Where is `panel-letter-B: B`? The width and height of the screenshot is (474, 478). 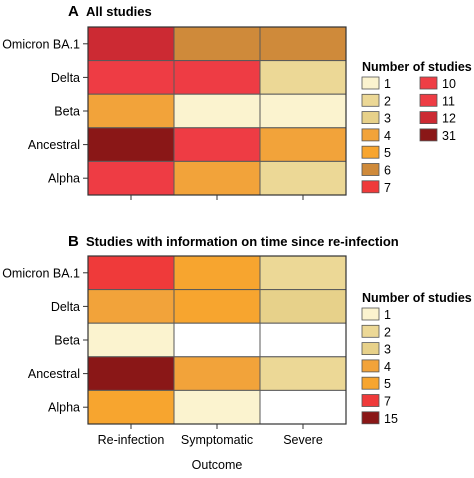
panel-letter-B: B is located at coordinates (73, 241).